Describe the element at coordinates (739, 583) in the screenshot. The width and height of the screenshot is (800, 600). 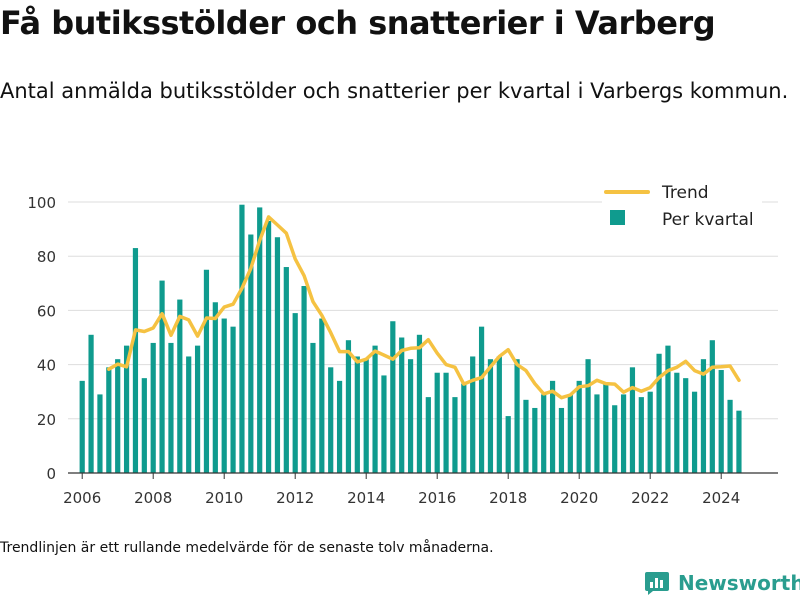
I see `brand-name: Newsworthy` at that location.